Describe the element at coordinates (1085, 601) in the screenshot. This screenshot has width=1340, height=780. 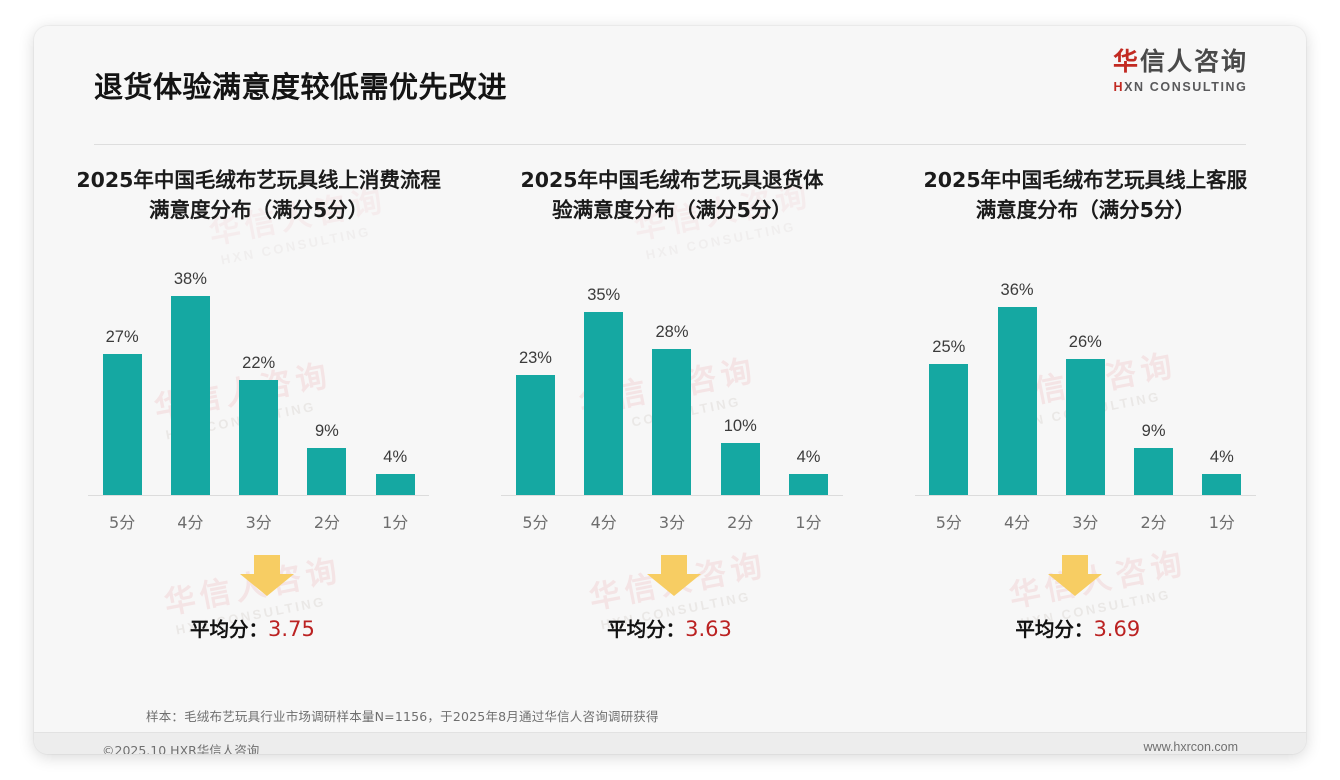
I see `average-annotation: 平均分：3.69` at that location.